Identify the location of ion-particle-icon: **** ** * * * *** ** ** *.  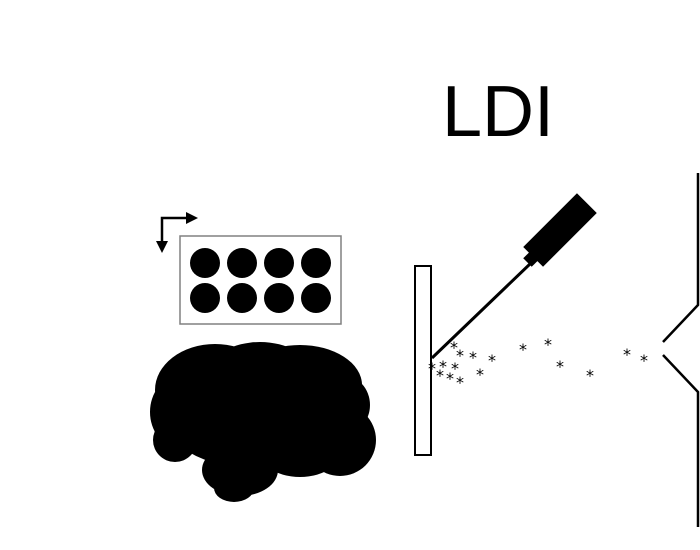
(538, 363).